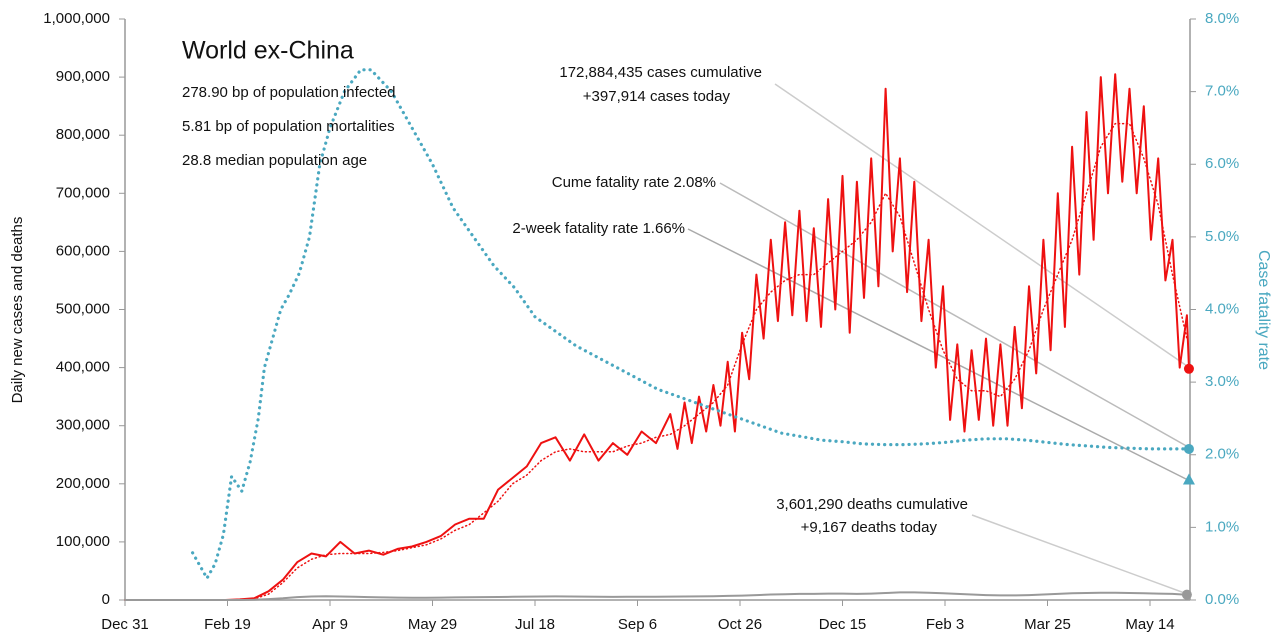  Describe the element at coordinates (740, 624) in the screenshot. I see `x-tick-label: Oct 26` at that location.